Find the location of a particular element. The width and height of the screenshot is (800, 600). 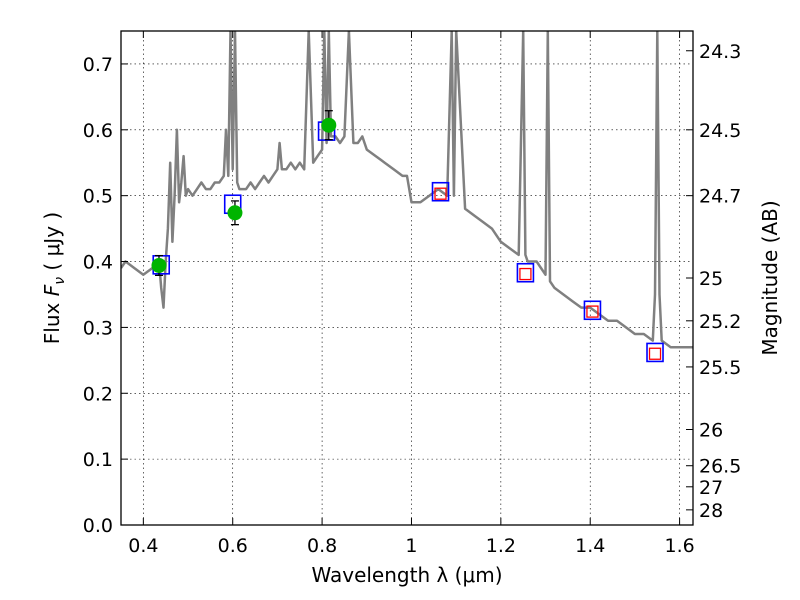

x-tick-label: 1 is located at coordinates (411, 546).